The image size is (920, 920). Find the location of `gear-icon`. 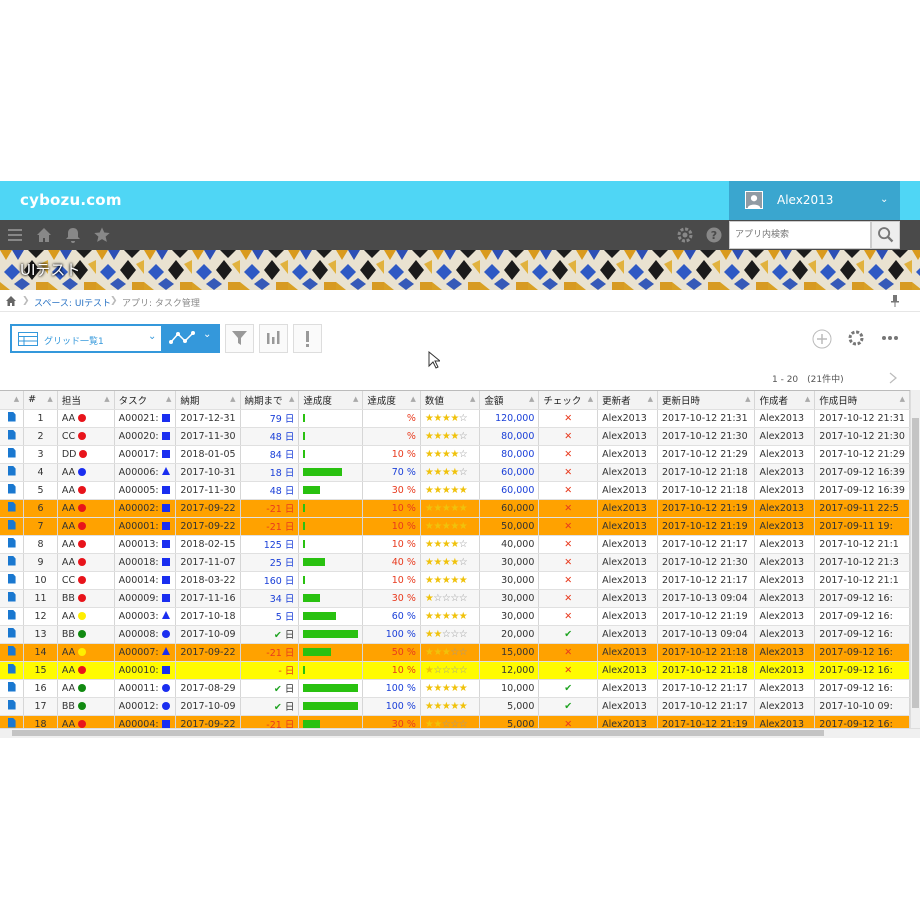

gear-icon is located at coordinates (685, 235).